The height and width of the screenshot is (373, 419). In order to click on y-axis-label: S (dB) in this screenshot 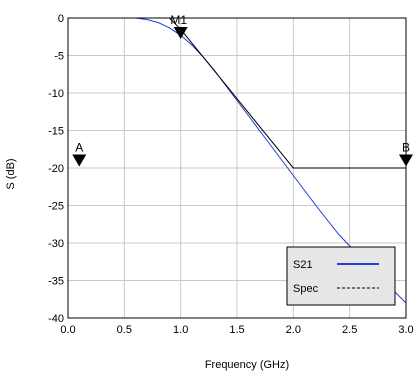, I will do `click(11, 173)`.